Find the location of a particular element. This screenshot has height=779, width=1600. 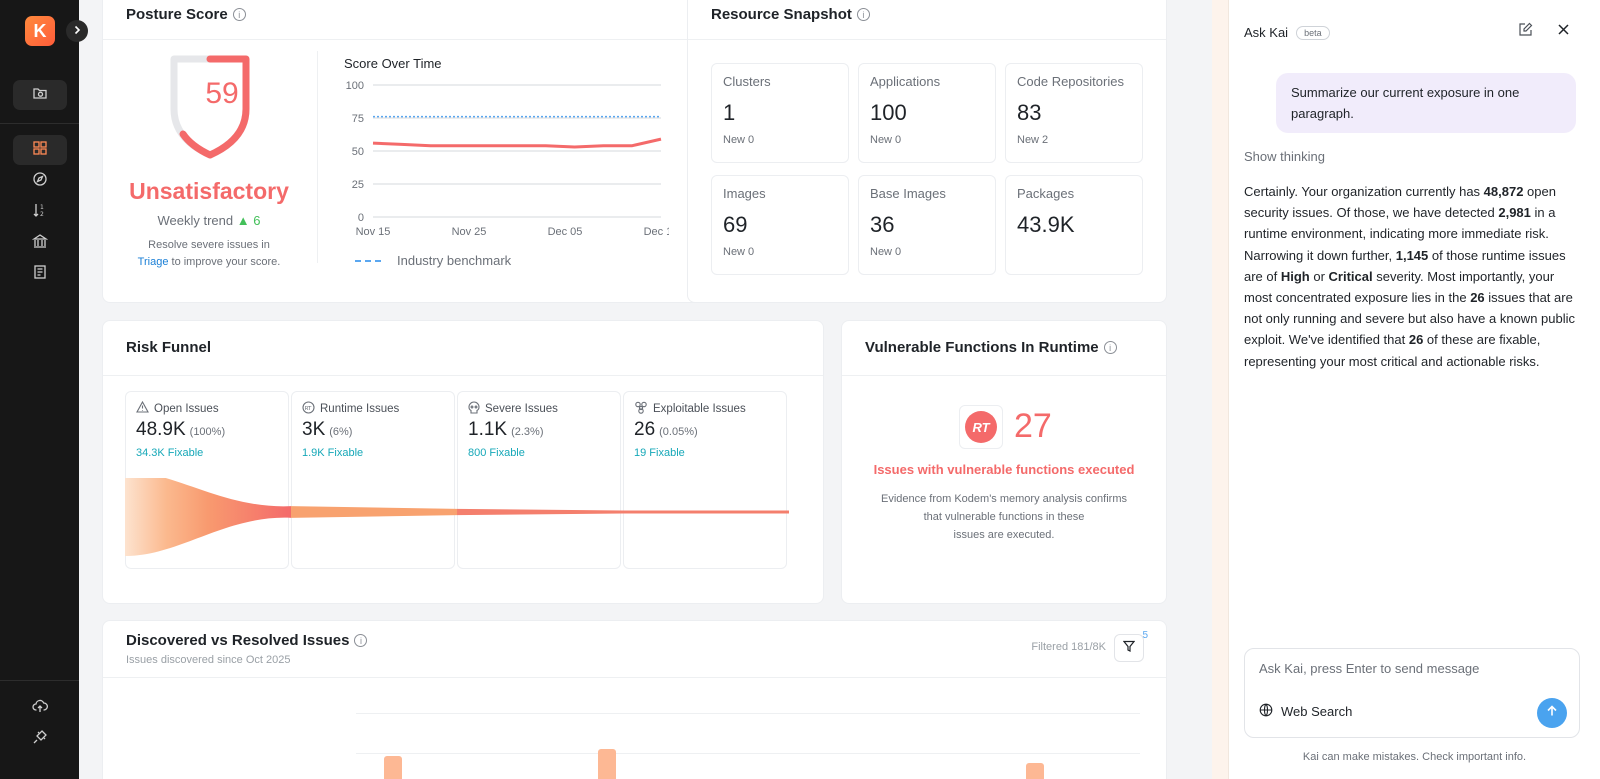

explore-nav-button is located at coordinates (40, 181).